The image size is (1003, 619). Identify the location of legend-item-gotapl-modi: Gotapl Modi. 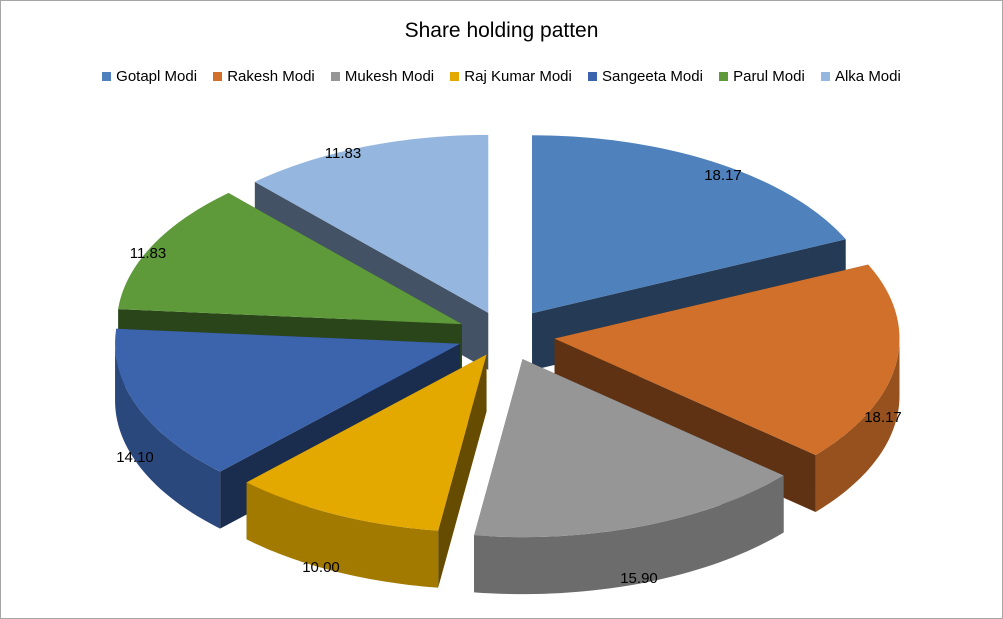
(149, 76).